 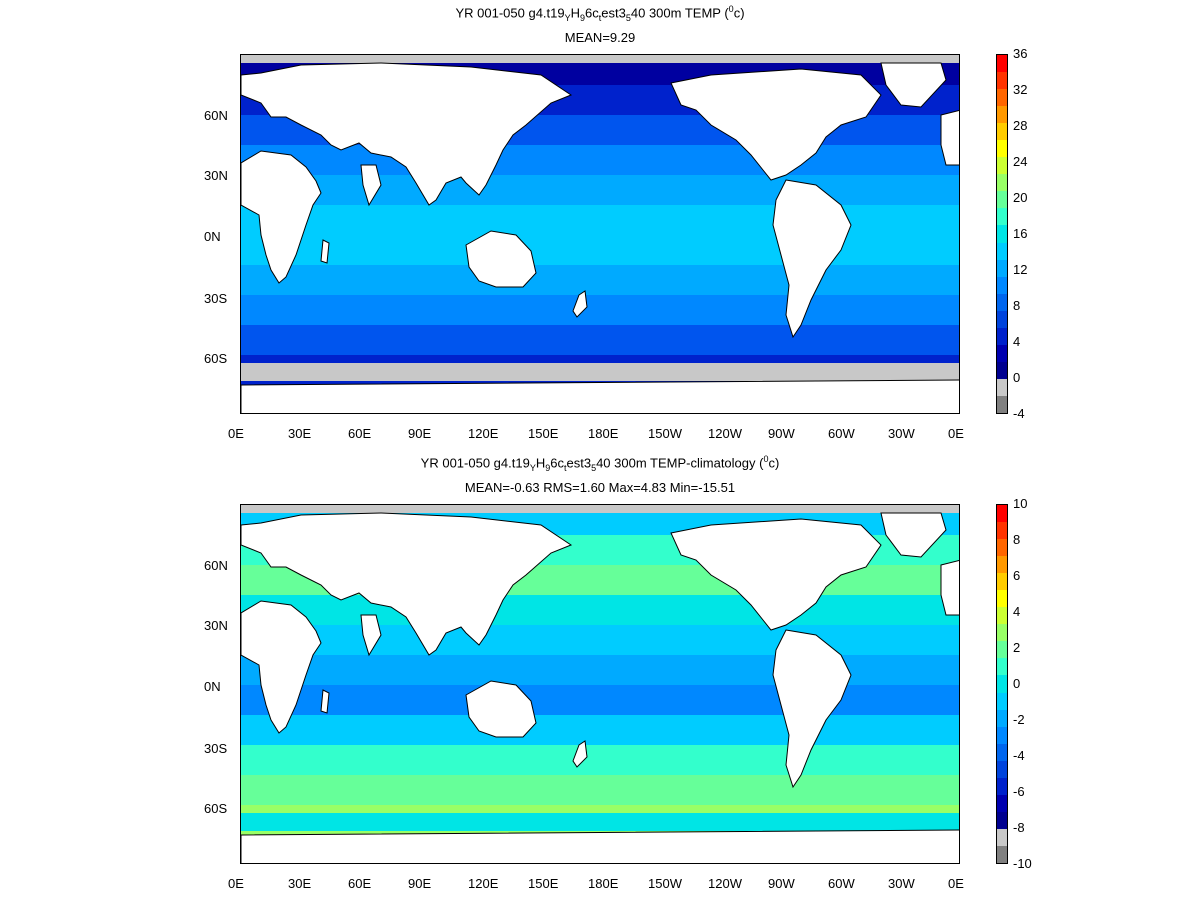 I want to click on colorbar-tick-label: -4, so click(x=1019, y=413).